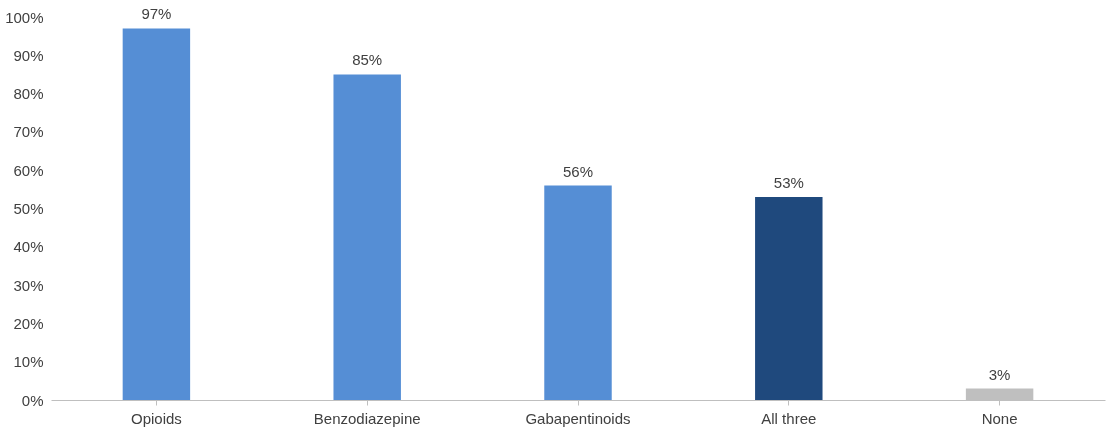  Describe the element at coordinates (28, 132) in the screenshot. I see `y-tick-label: 70%` at that location.